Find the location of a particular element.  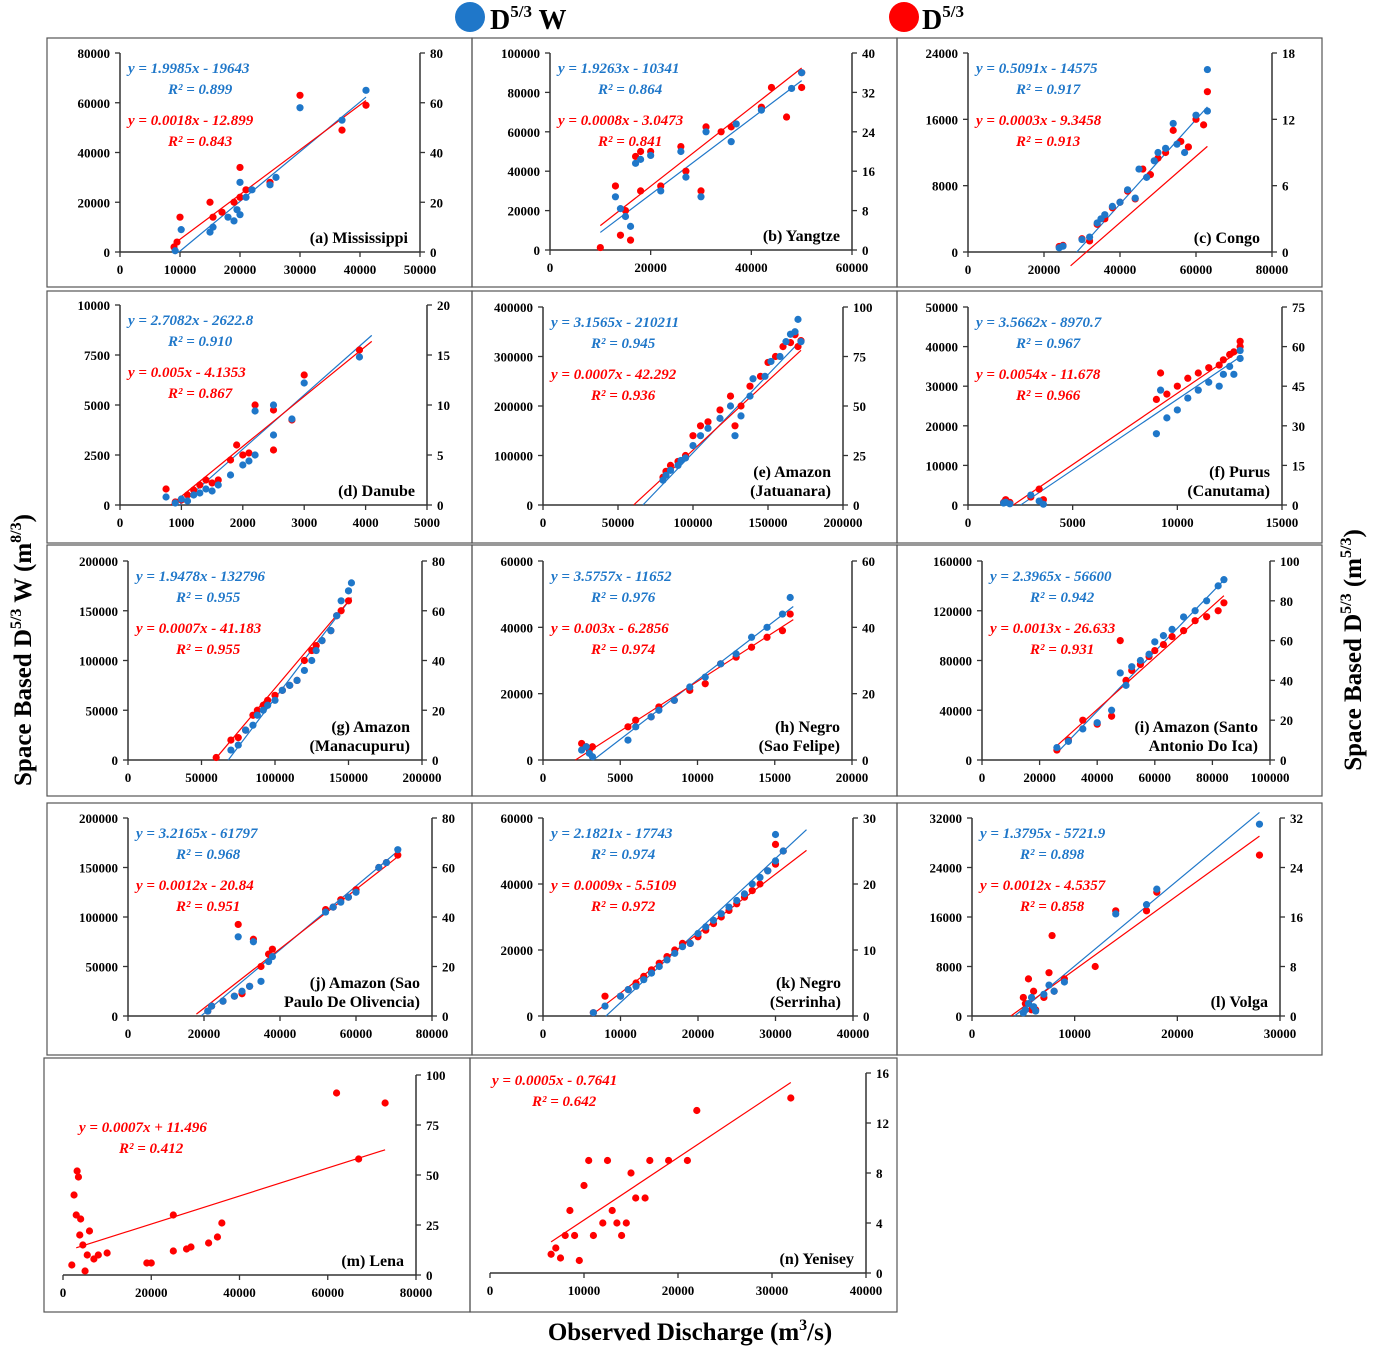

equation-d53w: y = 1.9478x - 132796 is located at coordinates (199, 577).